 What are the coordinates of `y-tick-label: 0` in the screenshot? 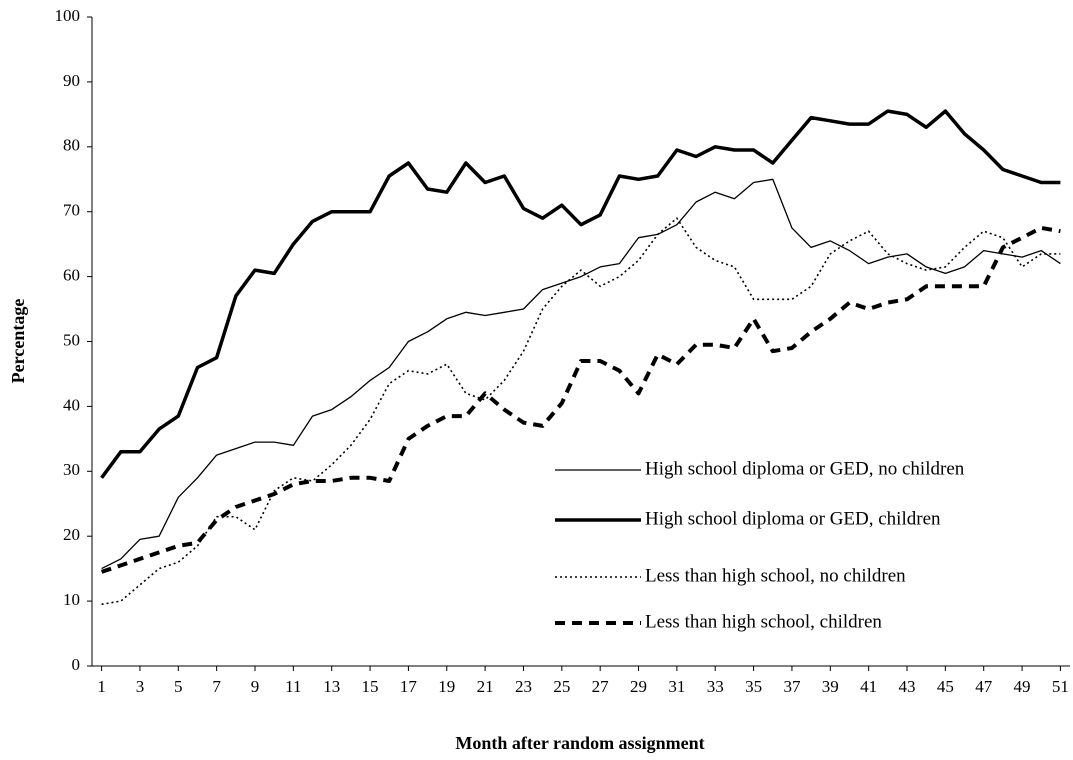 It's located at (76, 664).